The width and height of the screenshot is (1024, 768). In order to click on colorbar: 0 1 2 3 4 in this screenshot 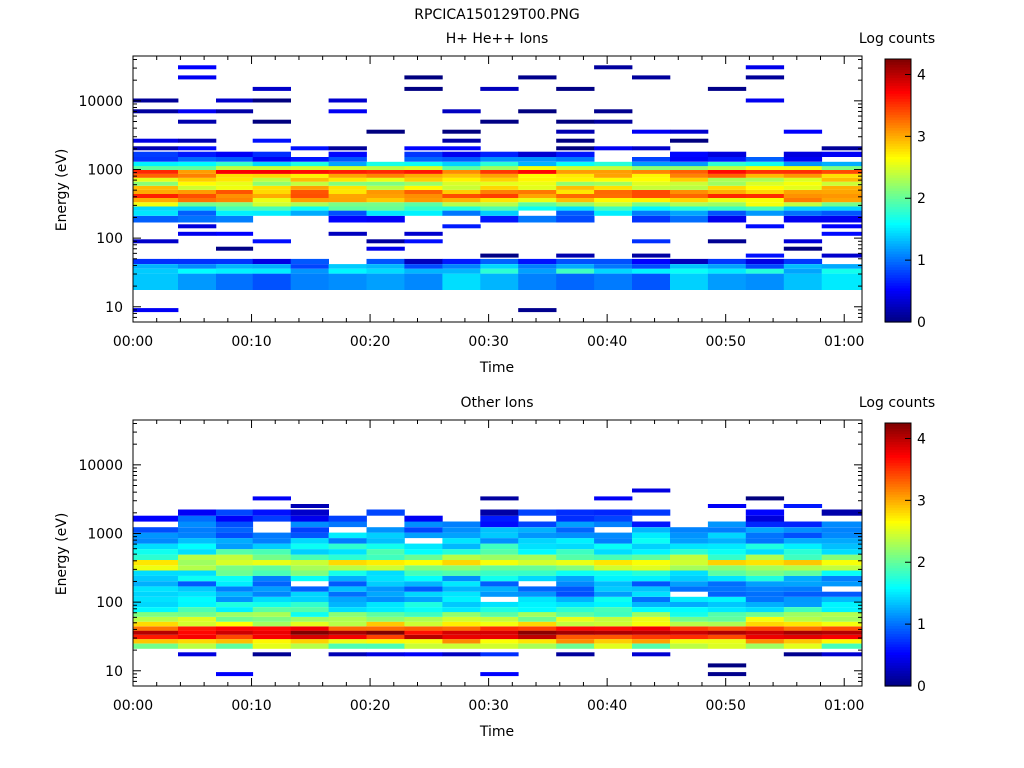, I will do `click(905, 558)`.